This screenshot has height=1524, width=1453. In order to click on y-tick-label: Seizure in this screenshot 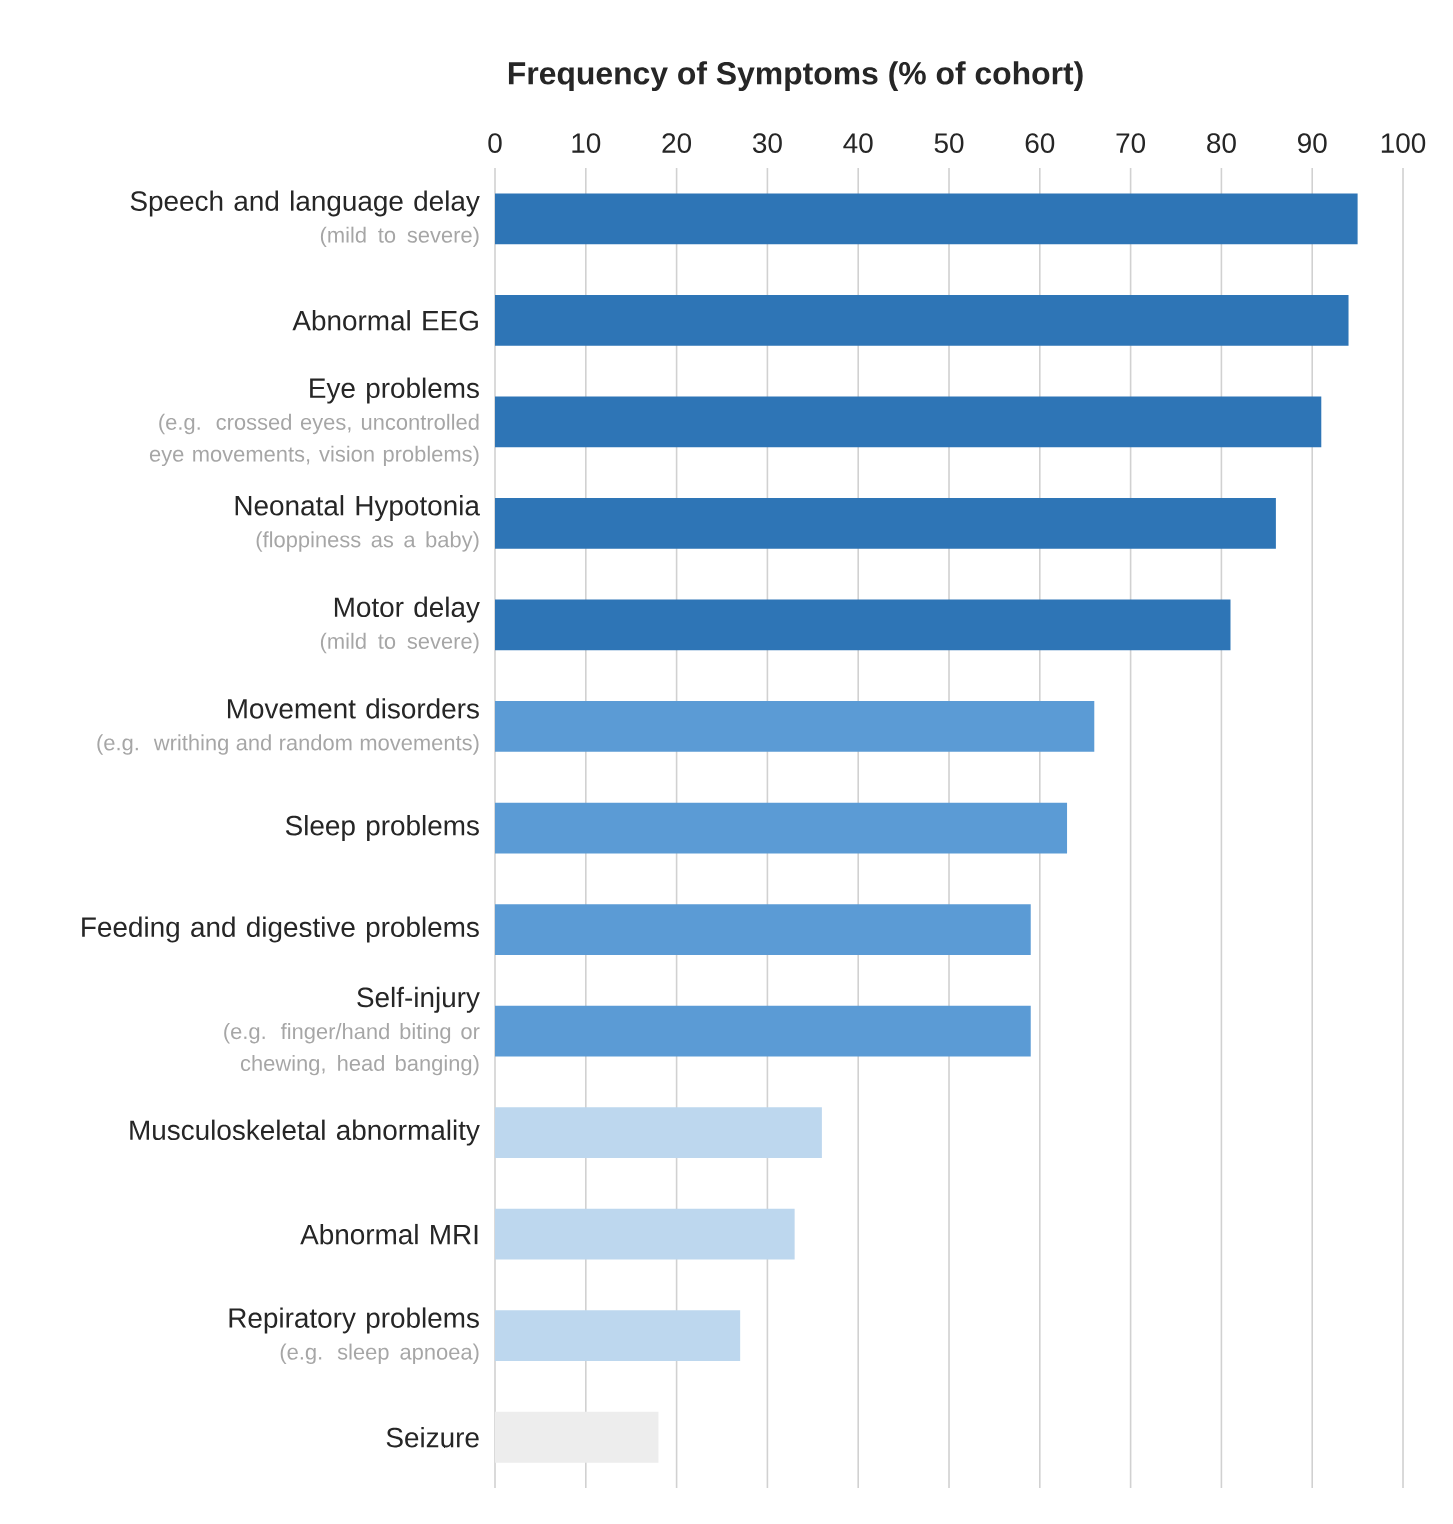, I will do `click(432, 1437)`.